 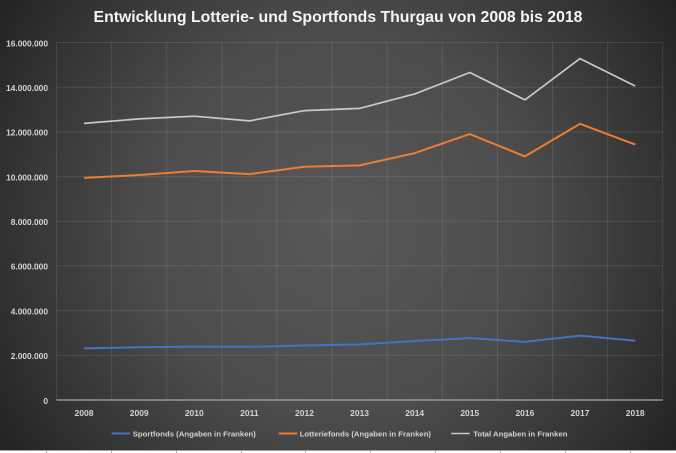 What do you see at coordinates (84, 413) in the screenshot?
I see `svg-text: 2008` at bounding box center [84, 413].